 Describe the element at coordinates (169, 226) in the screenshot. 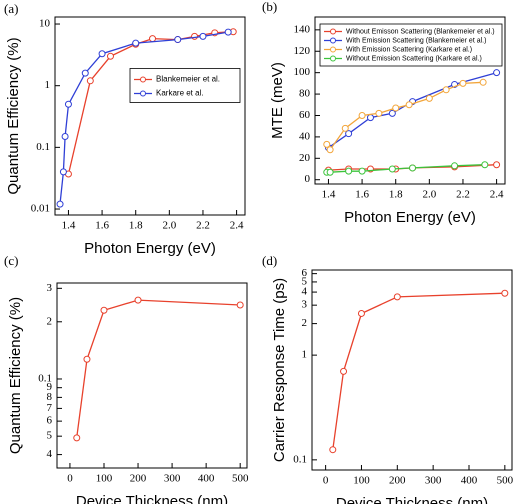

I see `x-tick-label: 2.0` at that location.